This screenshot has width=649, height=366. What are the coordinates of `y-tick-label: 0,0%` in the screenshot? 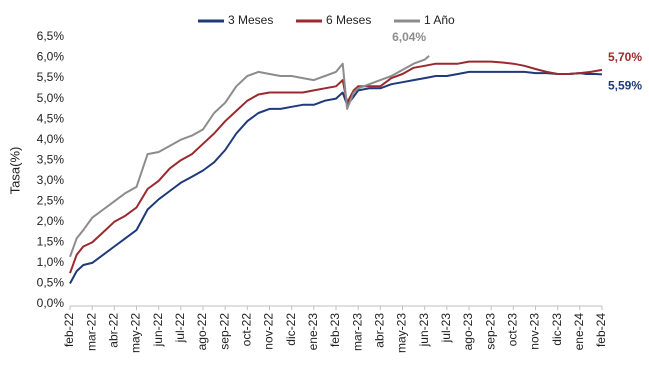 It's located at (51, 303).